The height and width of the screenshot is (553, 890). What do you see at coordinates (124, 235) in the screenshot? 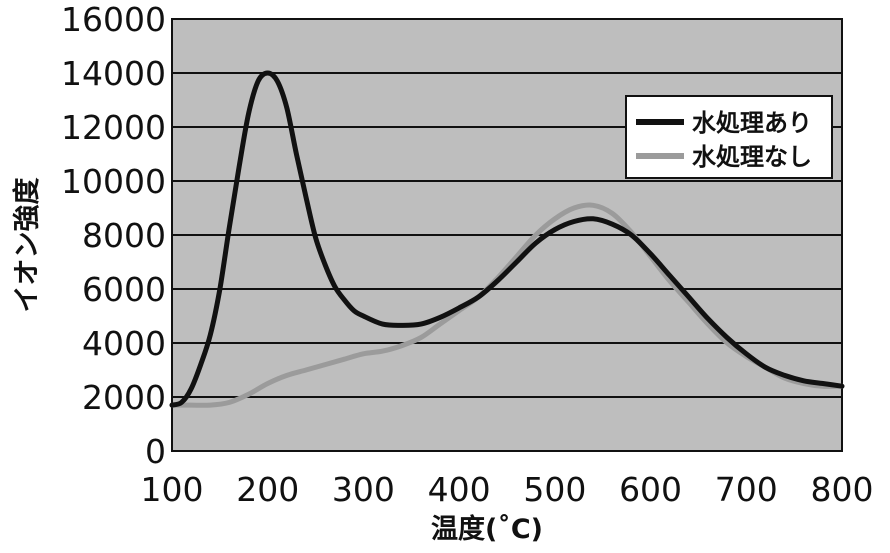
I see `y-tick-label: 8000` at bounding box center [124, 235].